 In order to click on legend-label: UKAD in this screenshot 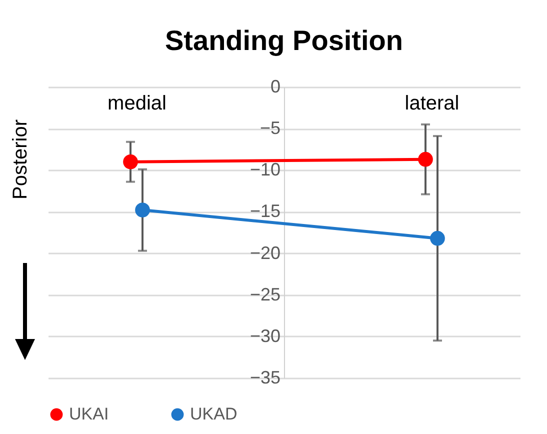, I will do `click(214, 414)`.